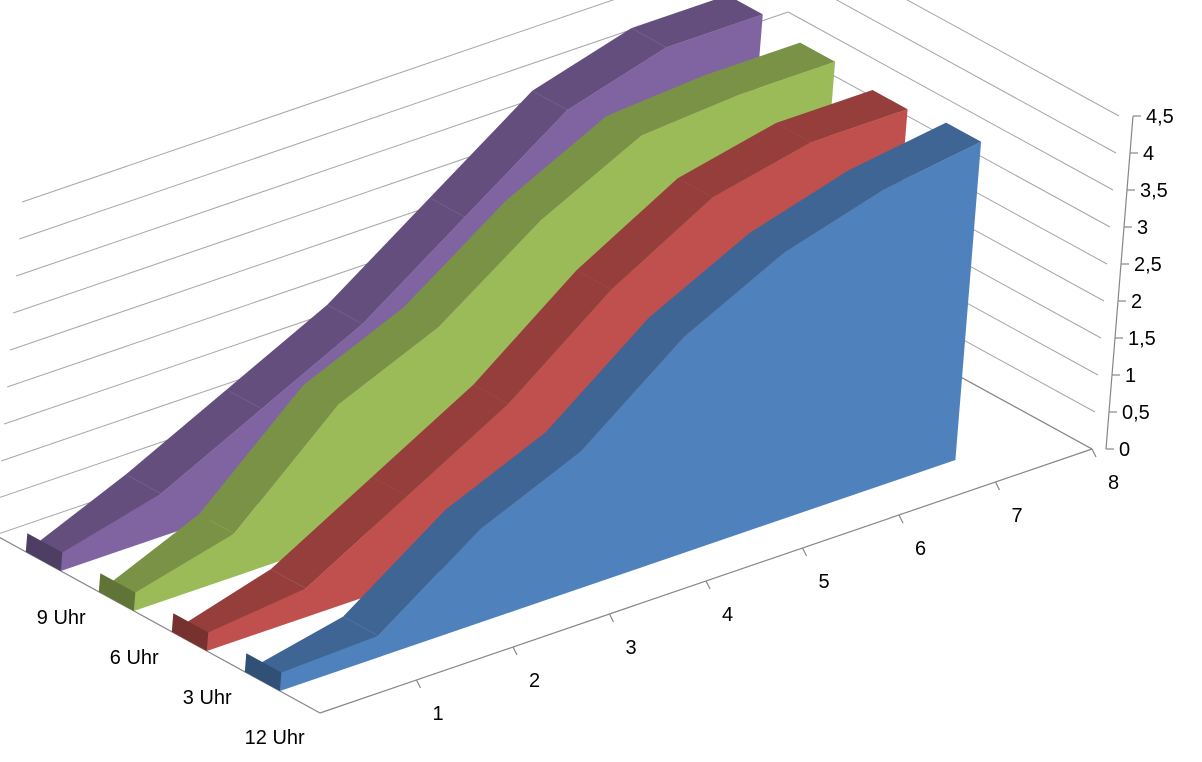 Image resolution: width=1202 pixels, height=762 pixels. What do you see at coordinates (631, 648) in the screenshot?
I see `category-tick-label: 3` at bounding box center [631, 648].